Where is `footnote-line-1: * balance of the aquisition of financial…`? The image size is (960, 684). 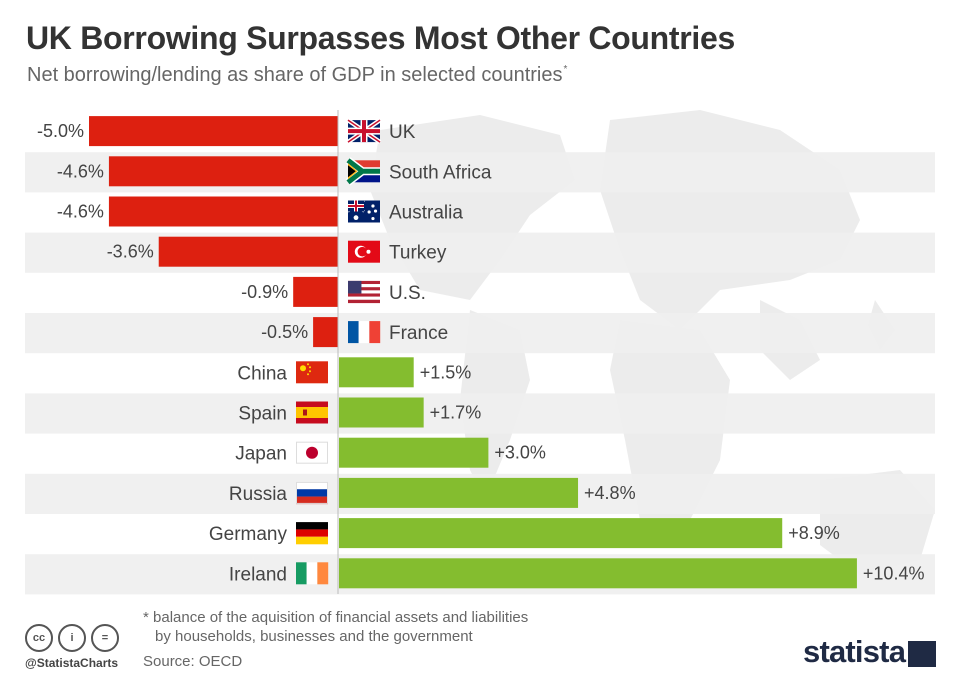
footnote-line-1: * balance of the aquisition of financial… is located at coordinates (336, 617).